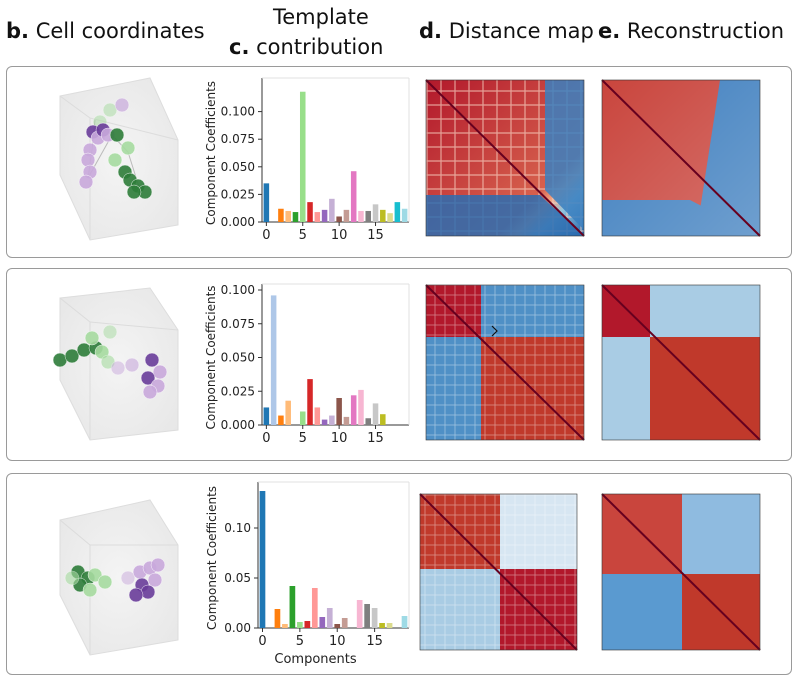 The width and height of the screenshot is (800, 683). Describe the element at coordinates (18, 31) in the screenshot. I see `header-letter-b: b.` at that location.